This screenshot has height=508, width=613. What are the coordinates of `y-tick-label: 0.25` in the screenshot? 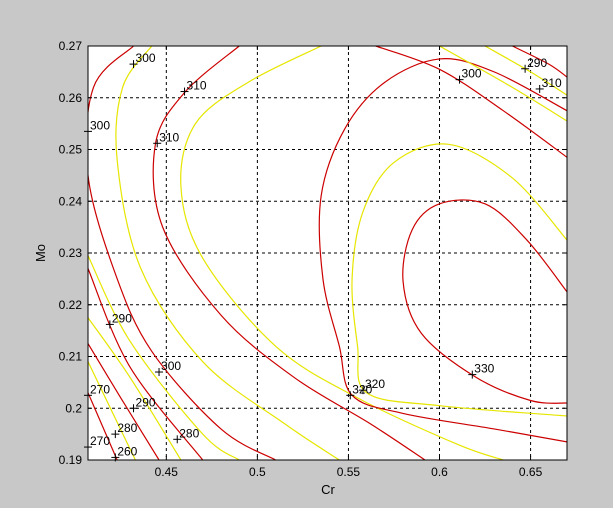 It's located at (71, 150).